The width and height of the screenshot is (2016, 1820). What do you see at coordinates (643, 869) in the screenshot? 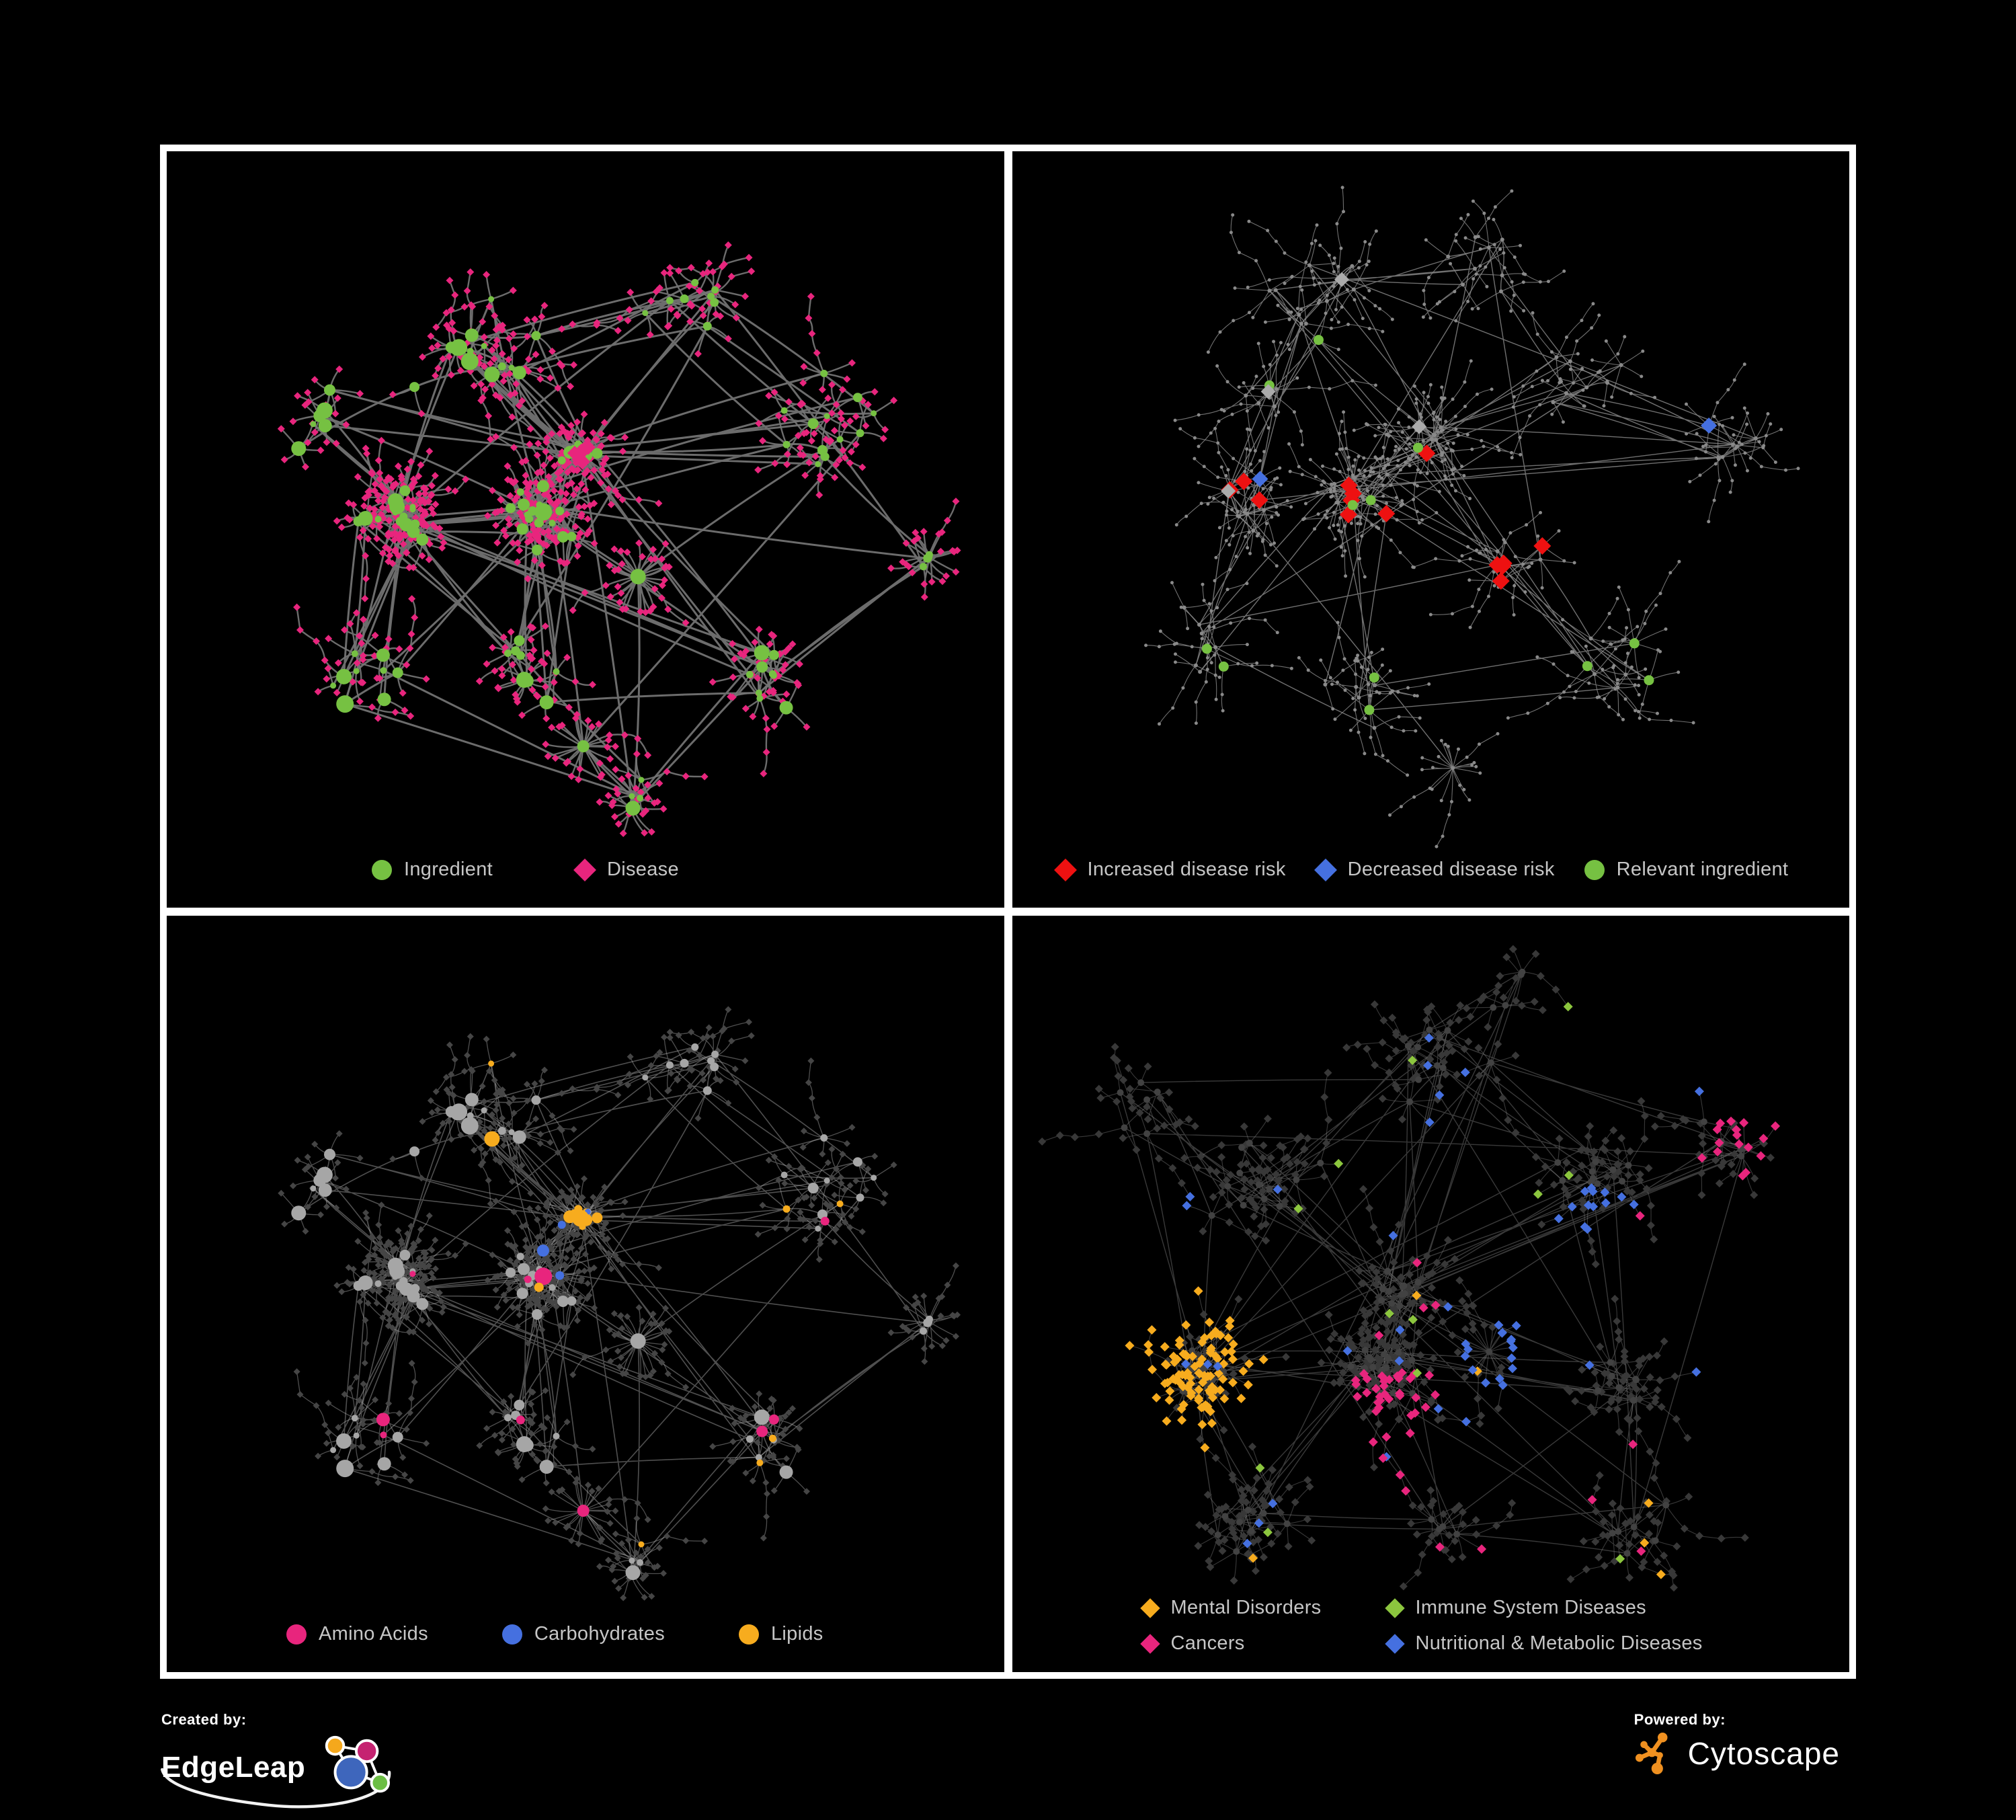
I see `legend-label: Disease` at bounding box center [643, 869].